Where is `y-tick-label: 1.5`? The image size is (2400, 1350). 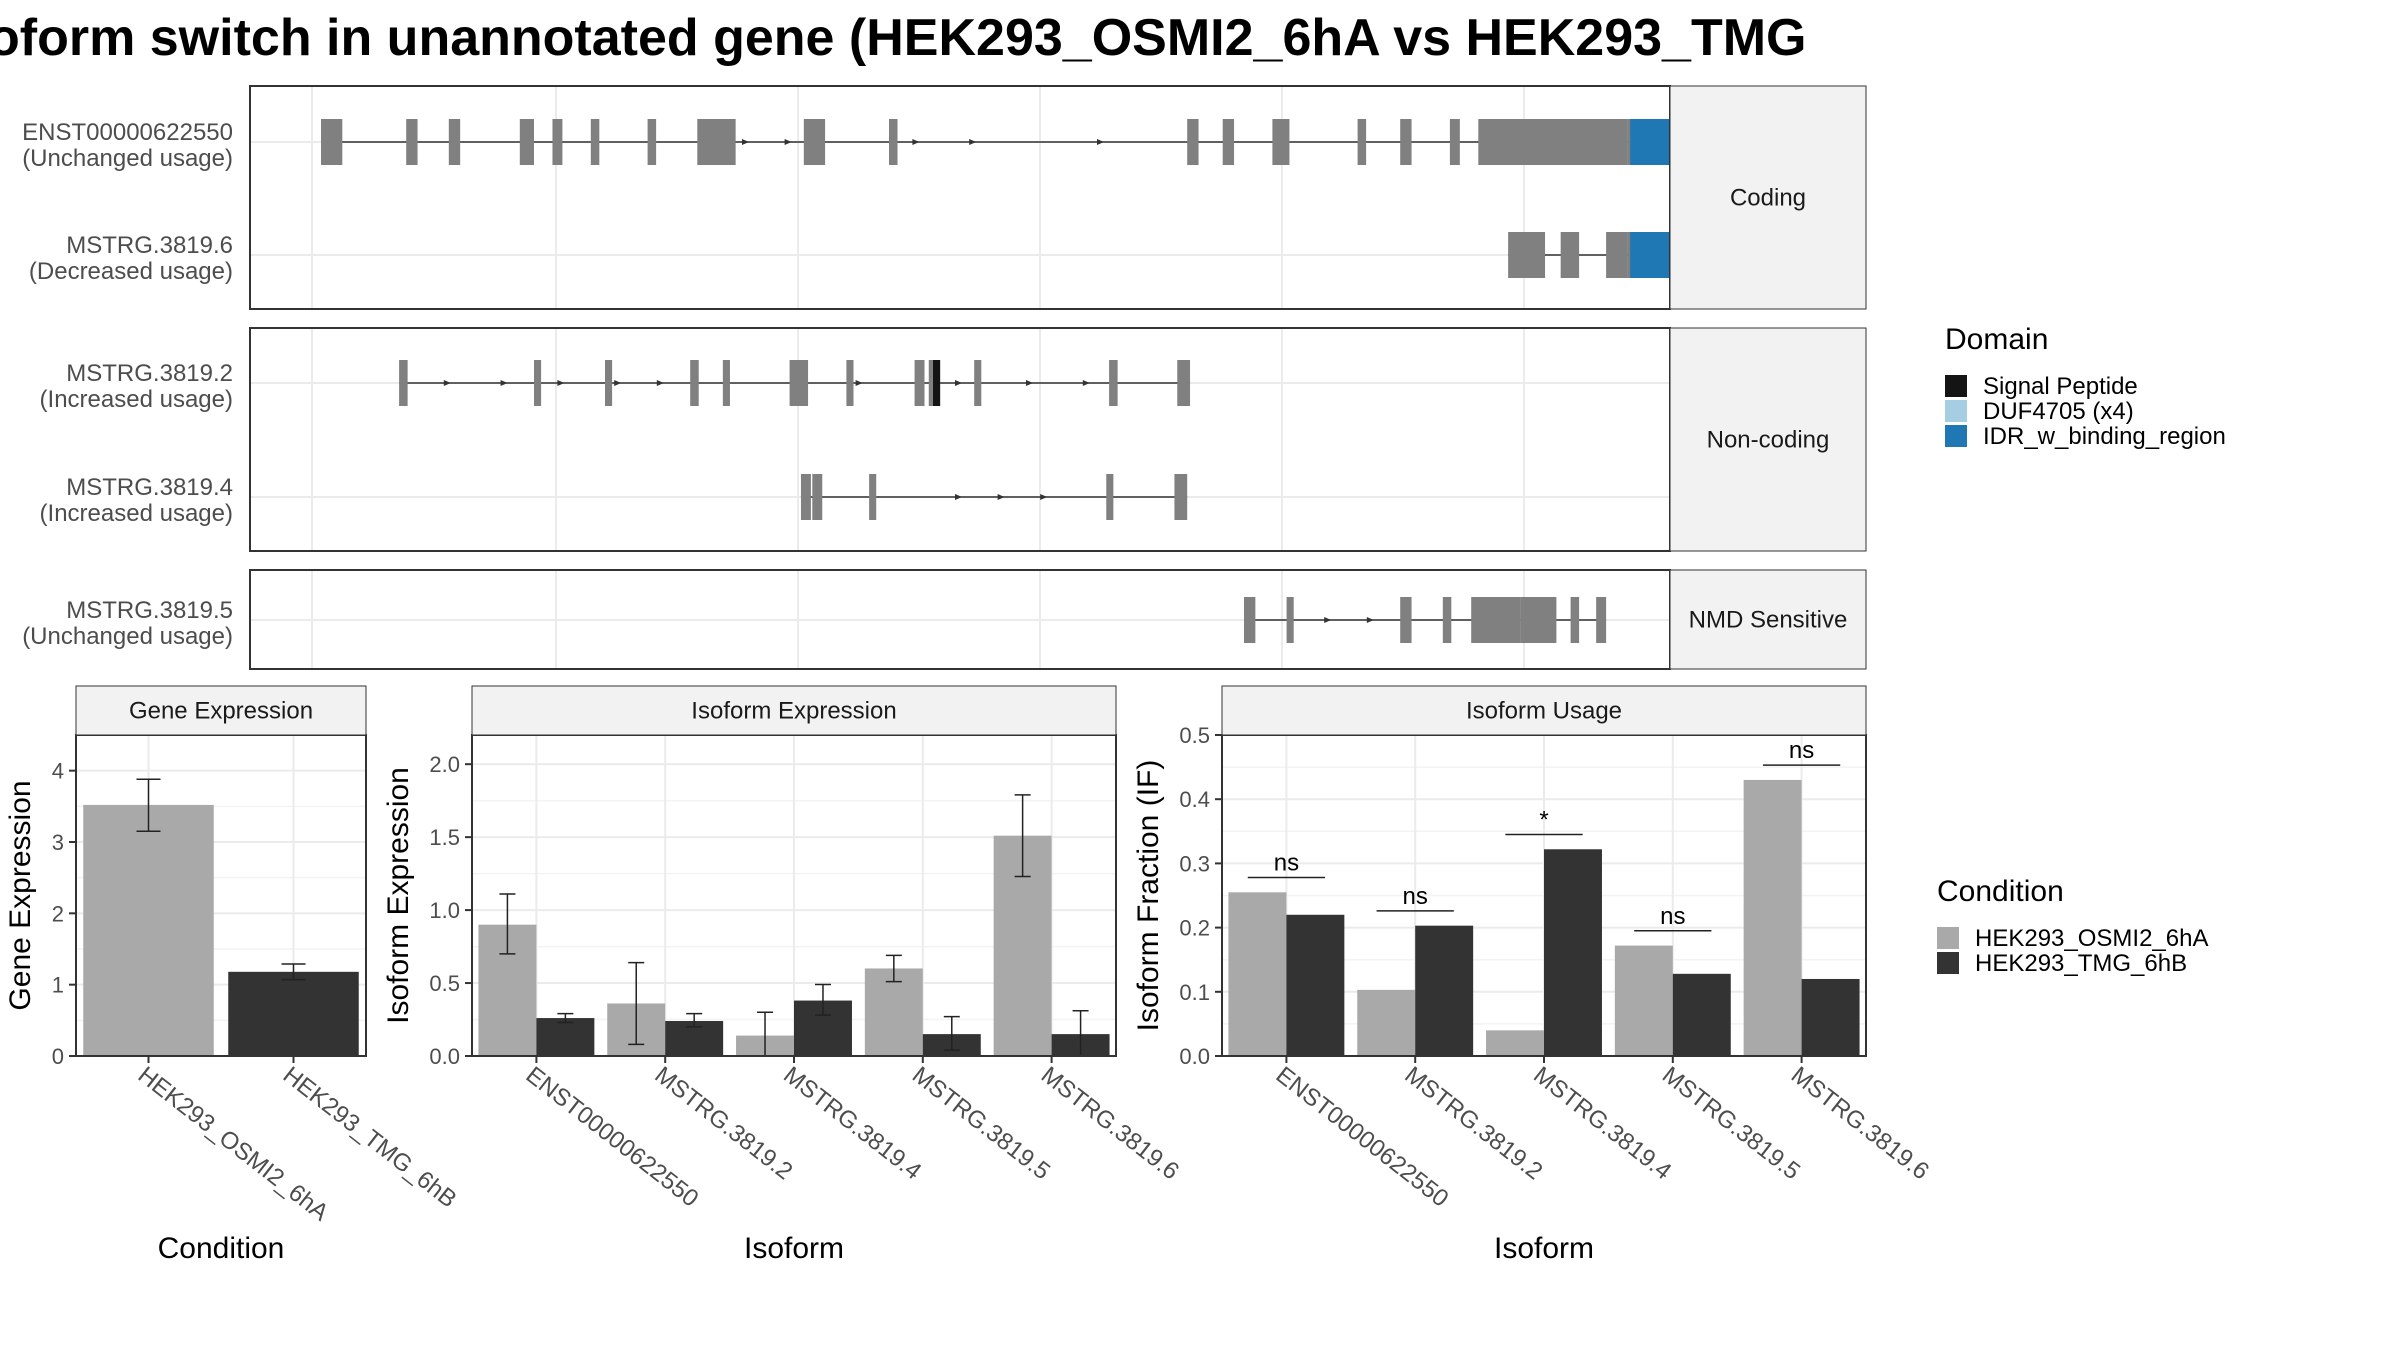 y-tick-label: 1.5 is located at coordinates (444, 837).